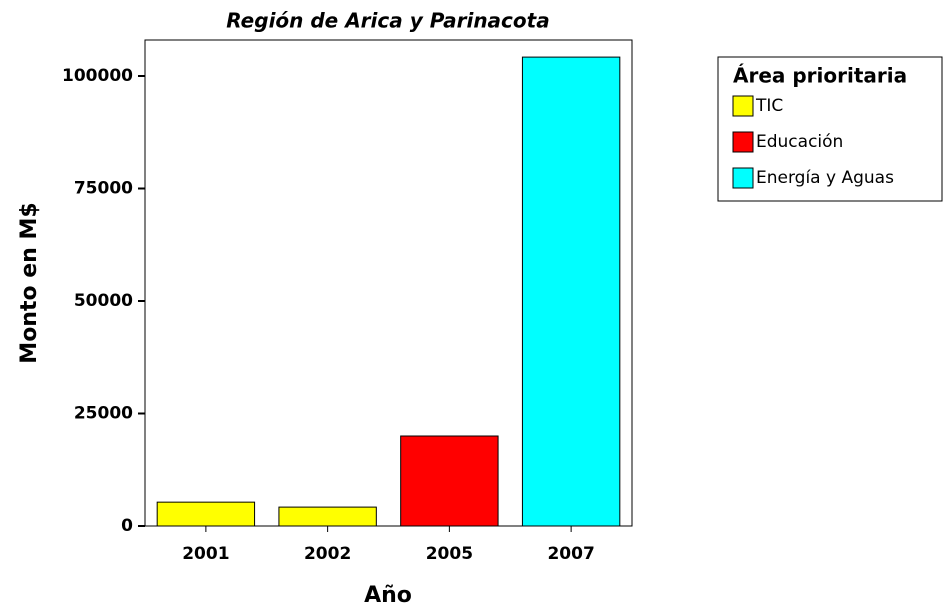  What do you see at coordinates (29, 282) in the screenshot?
I see `y-axis-label: Monto en M$` at bounding box center [29, 282].